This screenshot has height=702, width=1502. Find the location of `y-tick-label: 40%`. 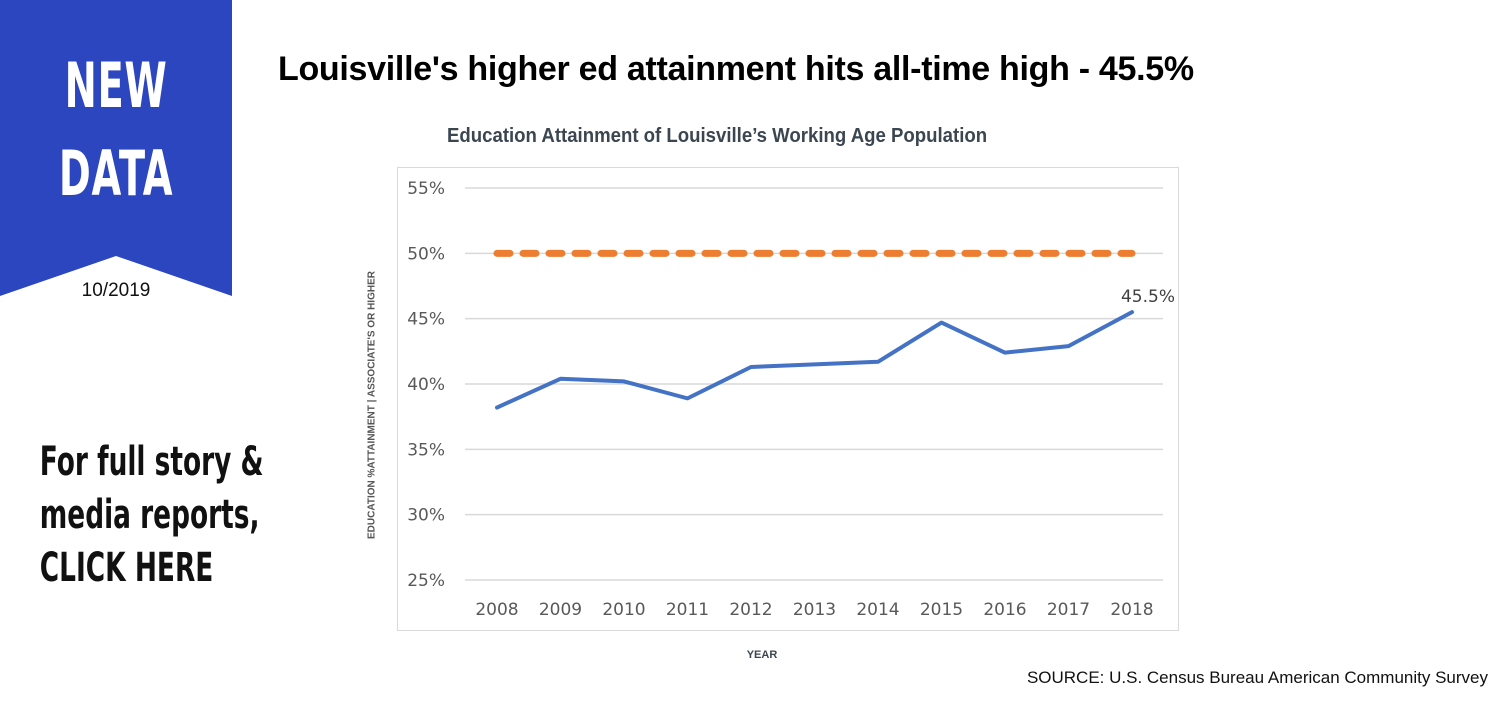

y-tick-label: 40% is located at coordinates (426, 385).